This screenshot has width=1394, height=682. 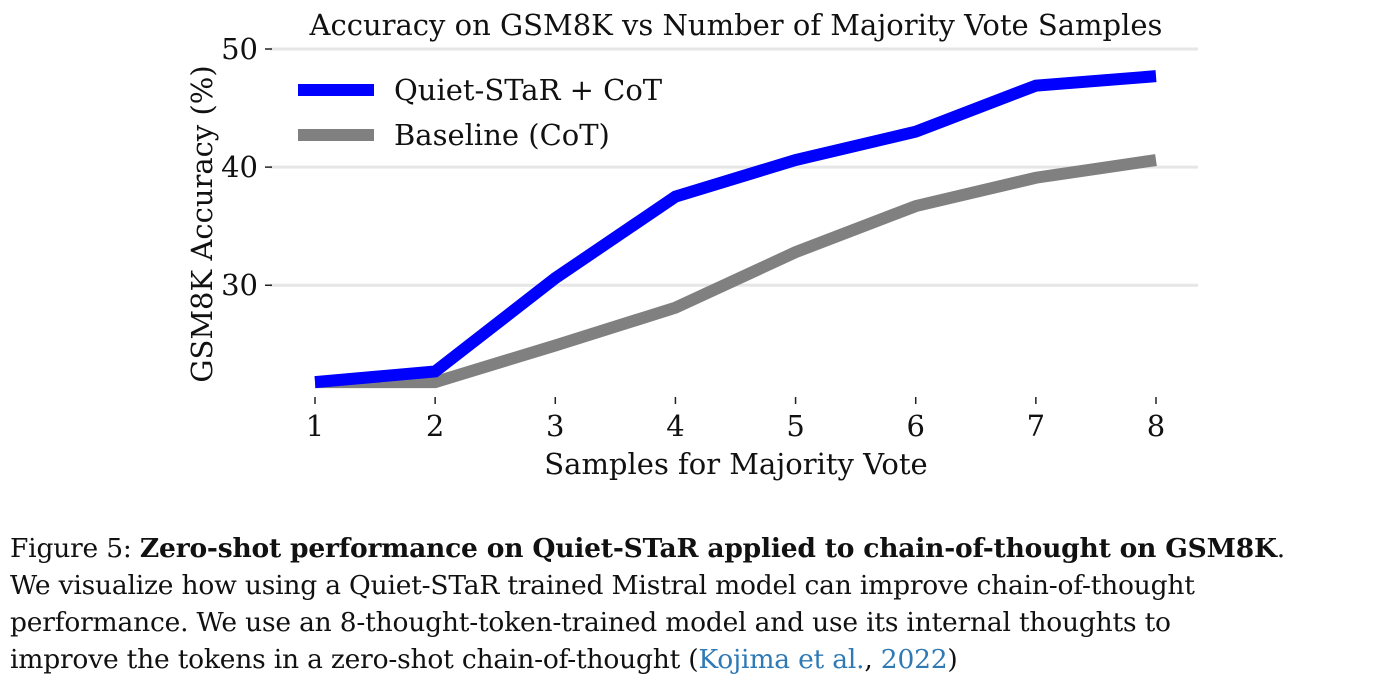 What do you see at coordinates (675, 426) in the screenshot?
I see `x-tick-label: 4` at bounding box center [675, 426].